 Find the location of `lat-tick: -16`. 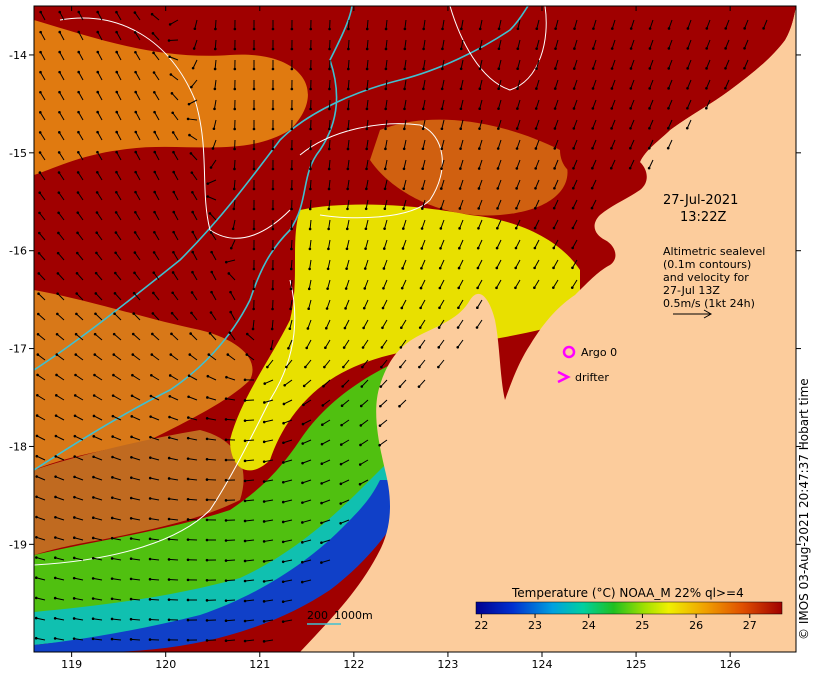

lat-tick: -16 is located at coordinates (405, 251).